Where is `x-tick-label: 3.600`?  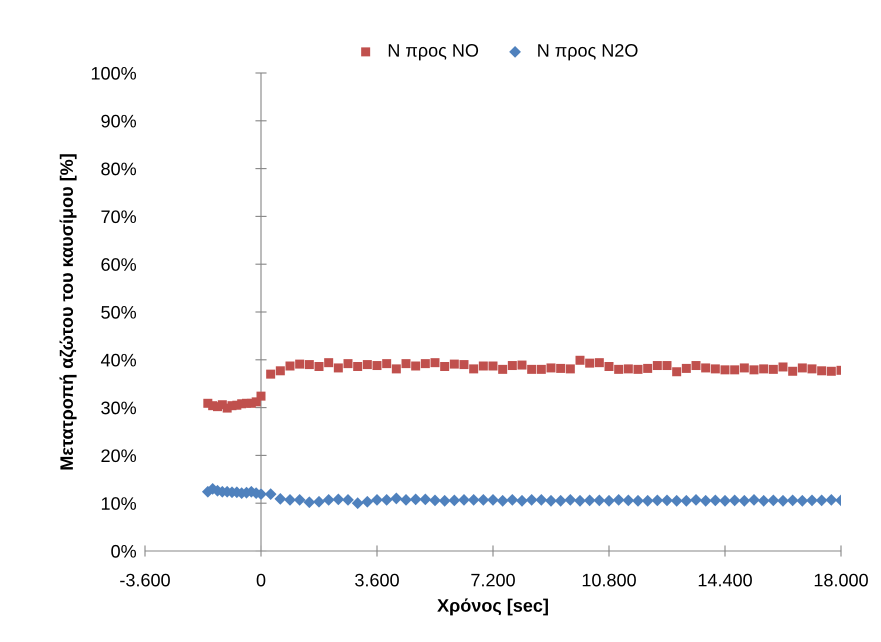
x-tick-label: 3.600 is located at coordinates (377, 580).